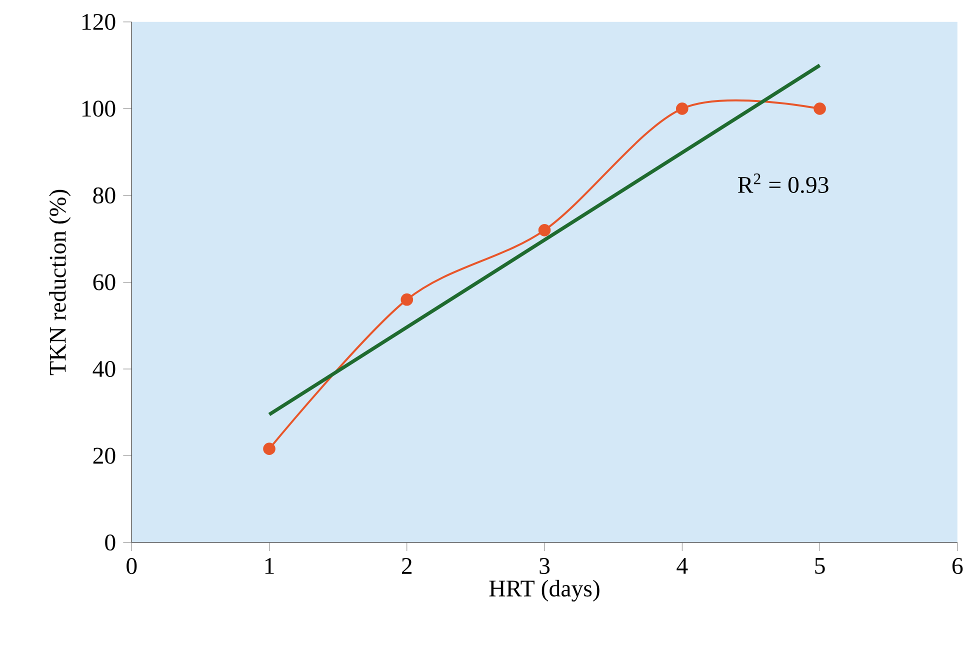  I want to click on y-tick-label: 40, so click(104, 368).